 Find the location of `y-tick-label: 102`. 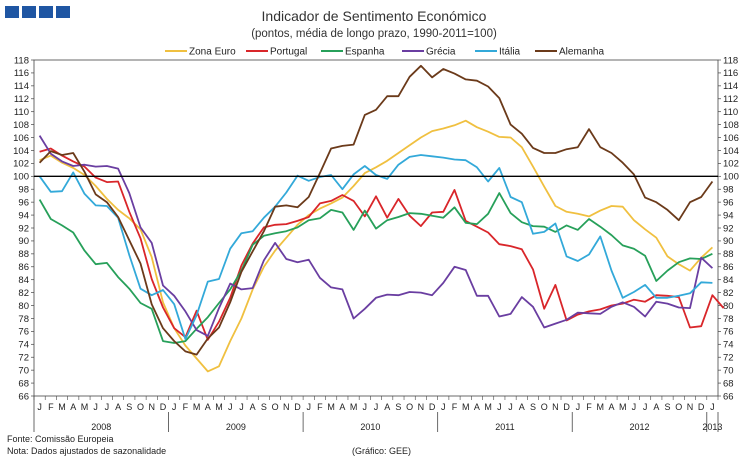

y-tick-label: 102 is located at coordinates (731, 164).